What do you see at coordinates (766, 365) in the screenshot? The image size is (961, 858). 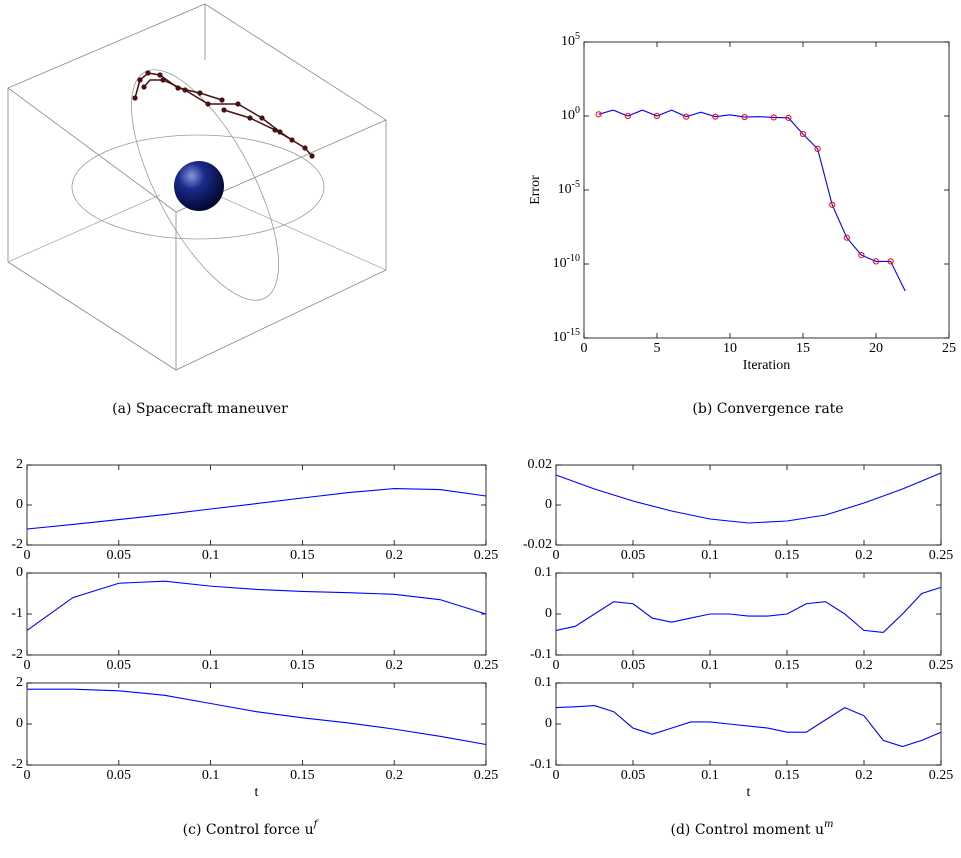 I see `x-axis-label: Iteration` at bounding box center [766, 365].